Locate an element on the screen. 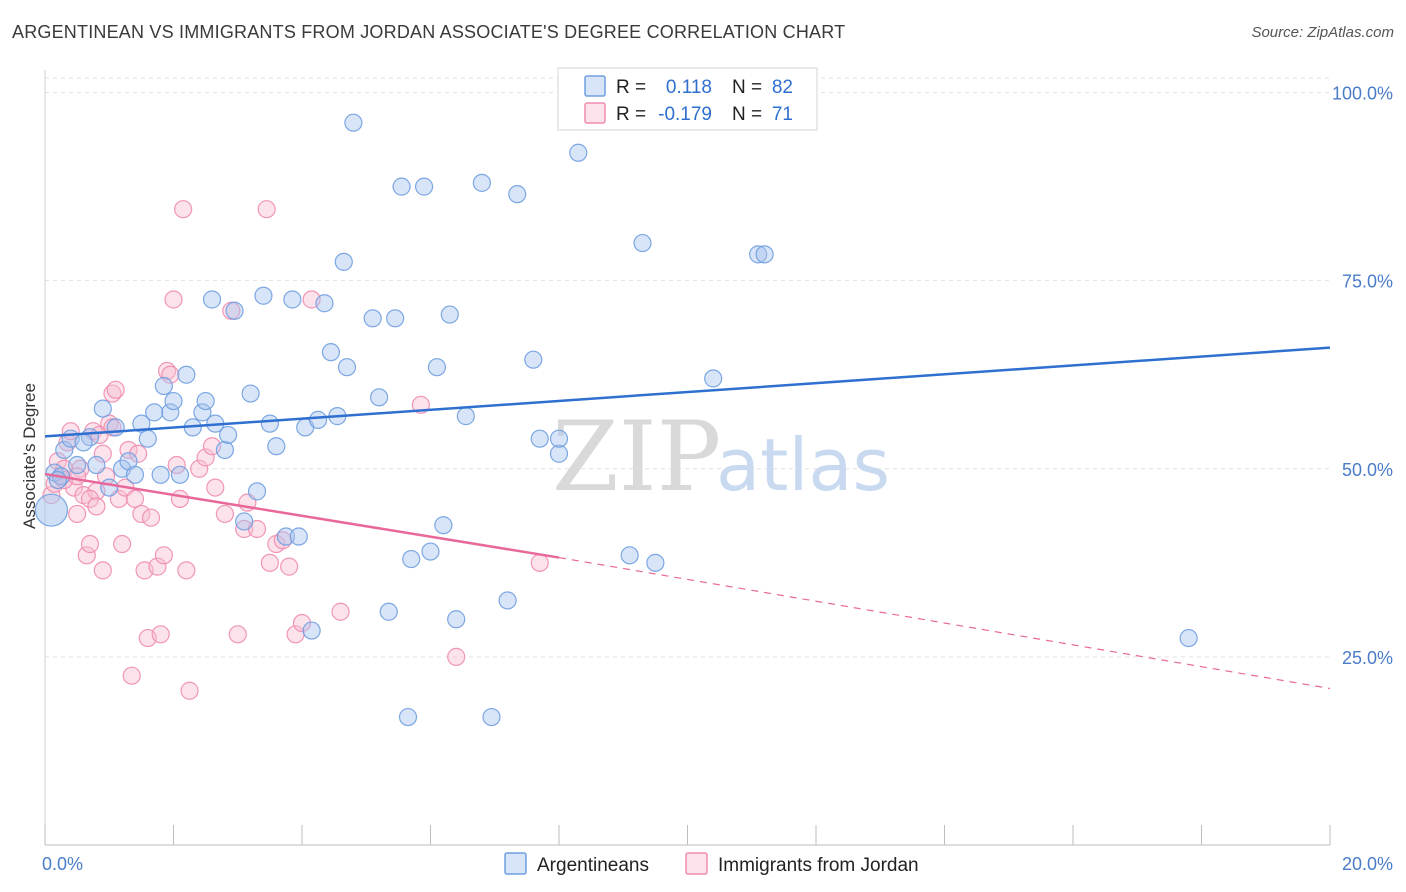 This screenshot has height=892, width=1406. y-tick-label-1: 50.0% is located at coordinates (1367, 470).